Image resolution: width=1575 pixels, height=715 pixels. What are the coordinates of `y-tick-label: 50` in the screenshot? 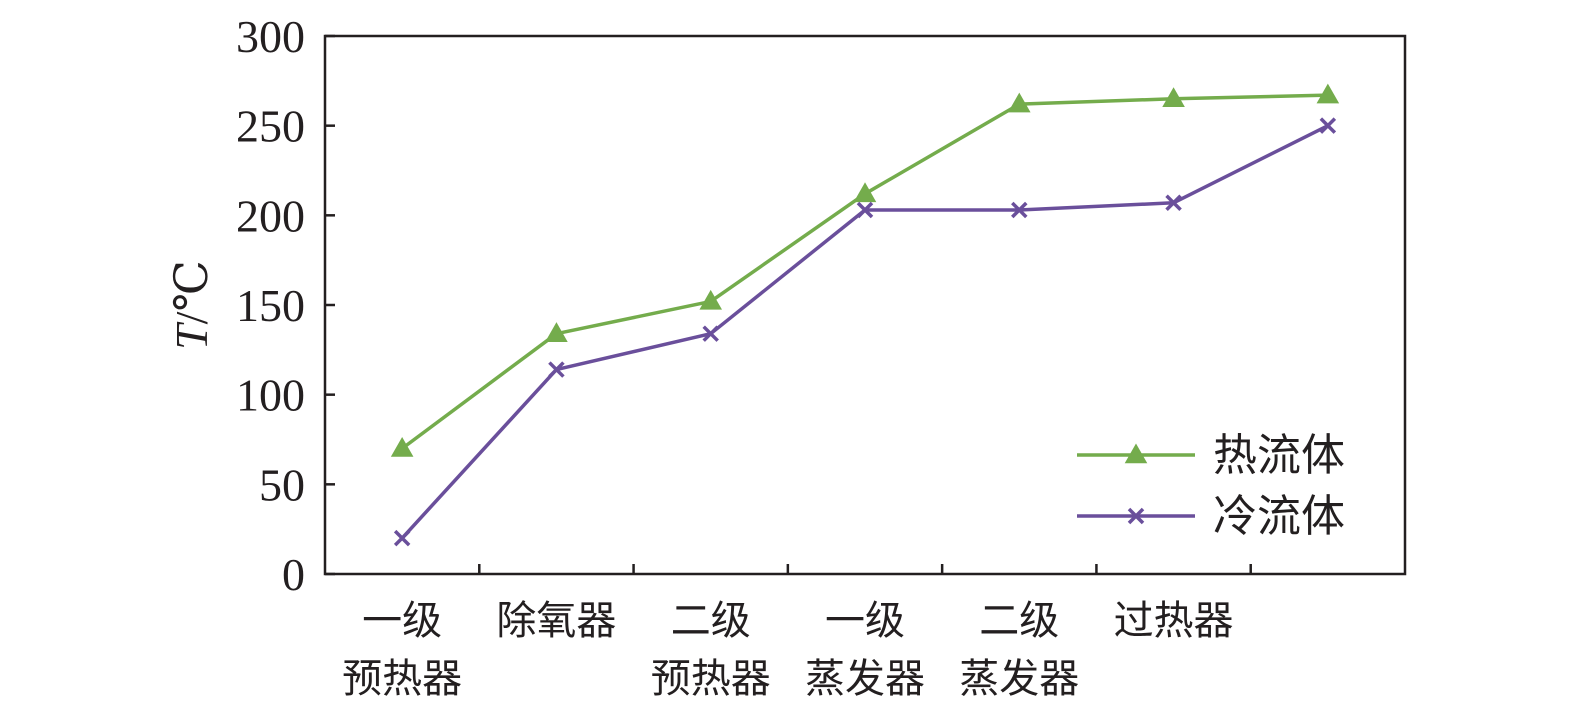 It's located at (282, 484).